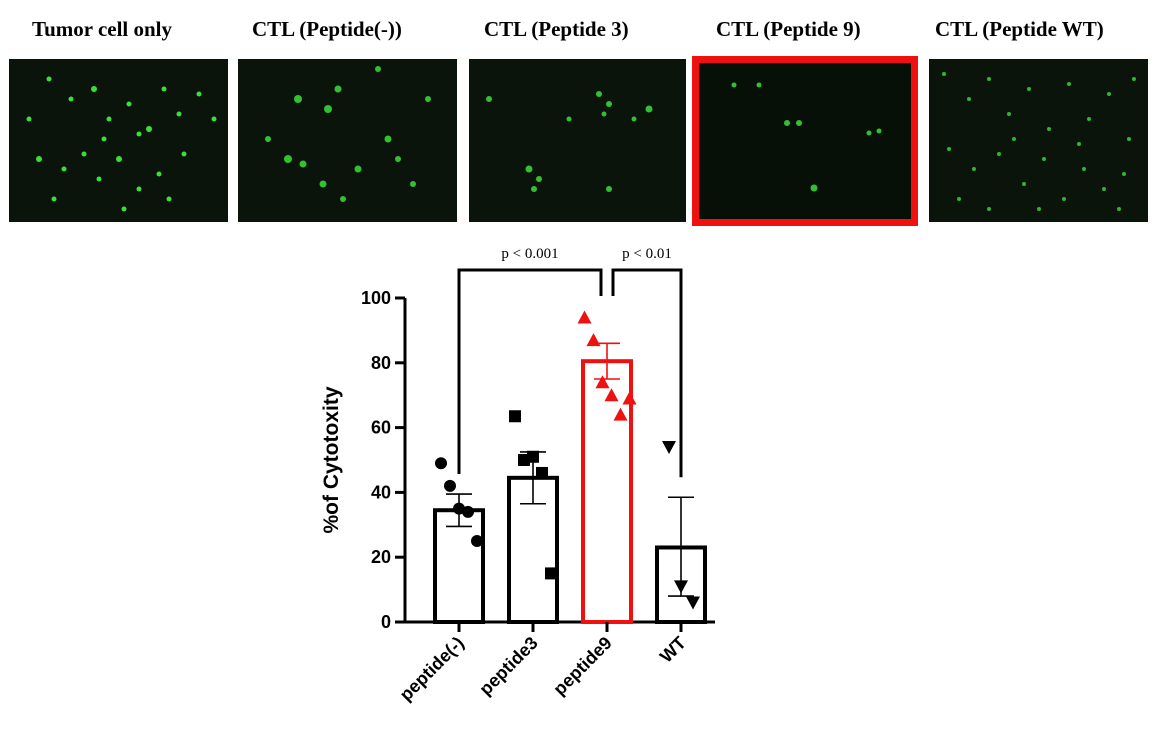 This screenshot has width=1158, height=742. What do you see at coordinates (327, 29) in the screenshot?
I see `panel-title-peptide-neg: CTL (Peptide(-))` at bounding box center [327, 29].